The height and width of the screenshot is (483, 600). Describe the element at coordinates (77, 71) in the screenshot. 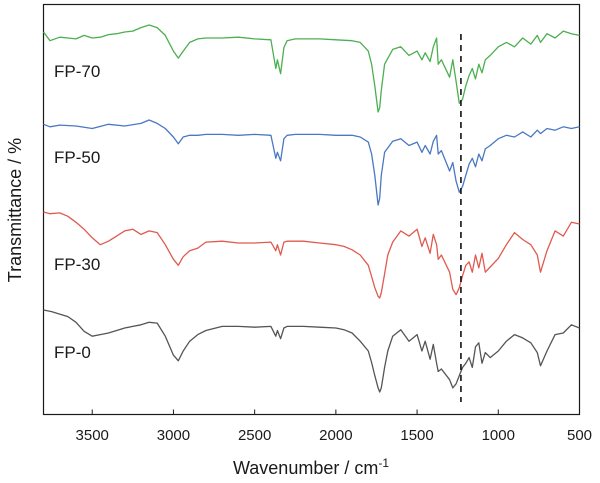

I see `series-label-fp-70: FP-70` at that location.